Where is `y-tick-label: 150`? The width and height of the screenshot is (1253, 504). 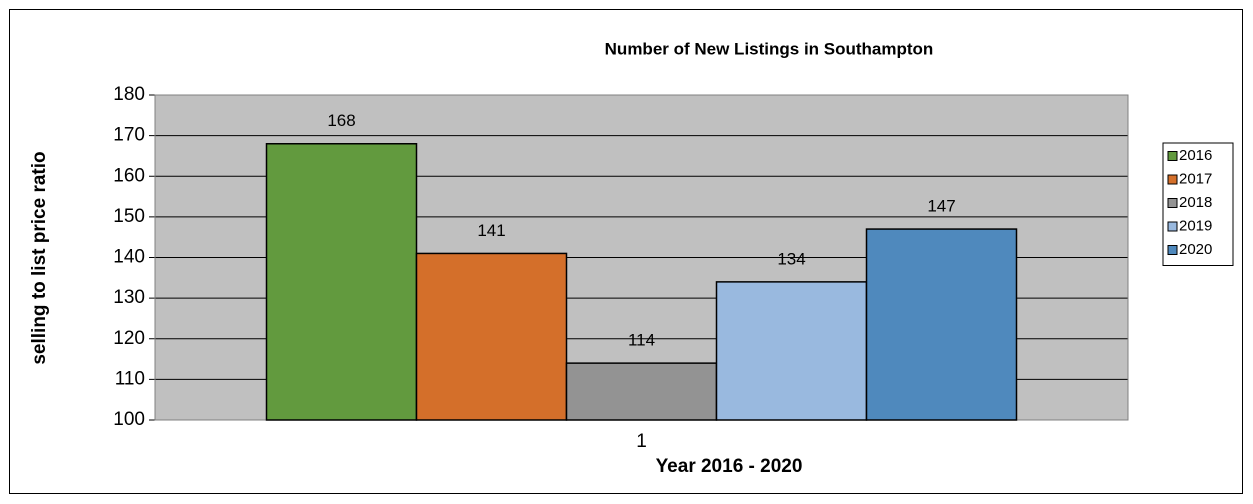
y-tick-label: 150 is located at coordinates (129, 216).